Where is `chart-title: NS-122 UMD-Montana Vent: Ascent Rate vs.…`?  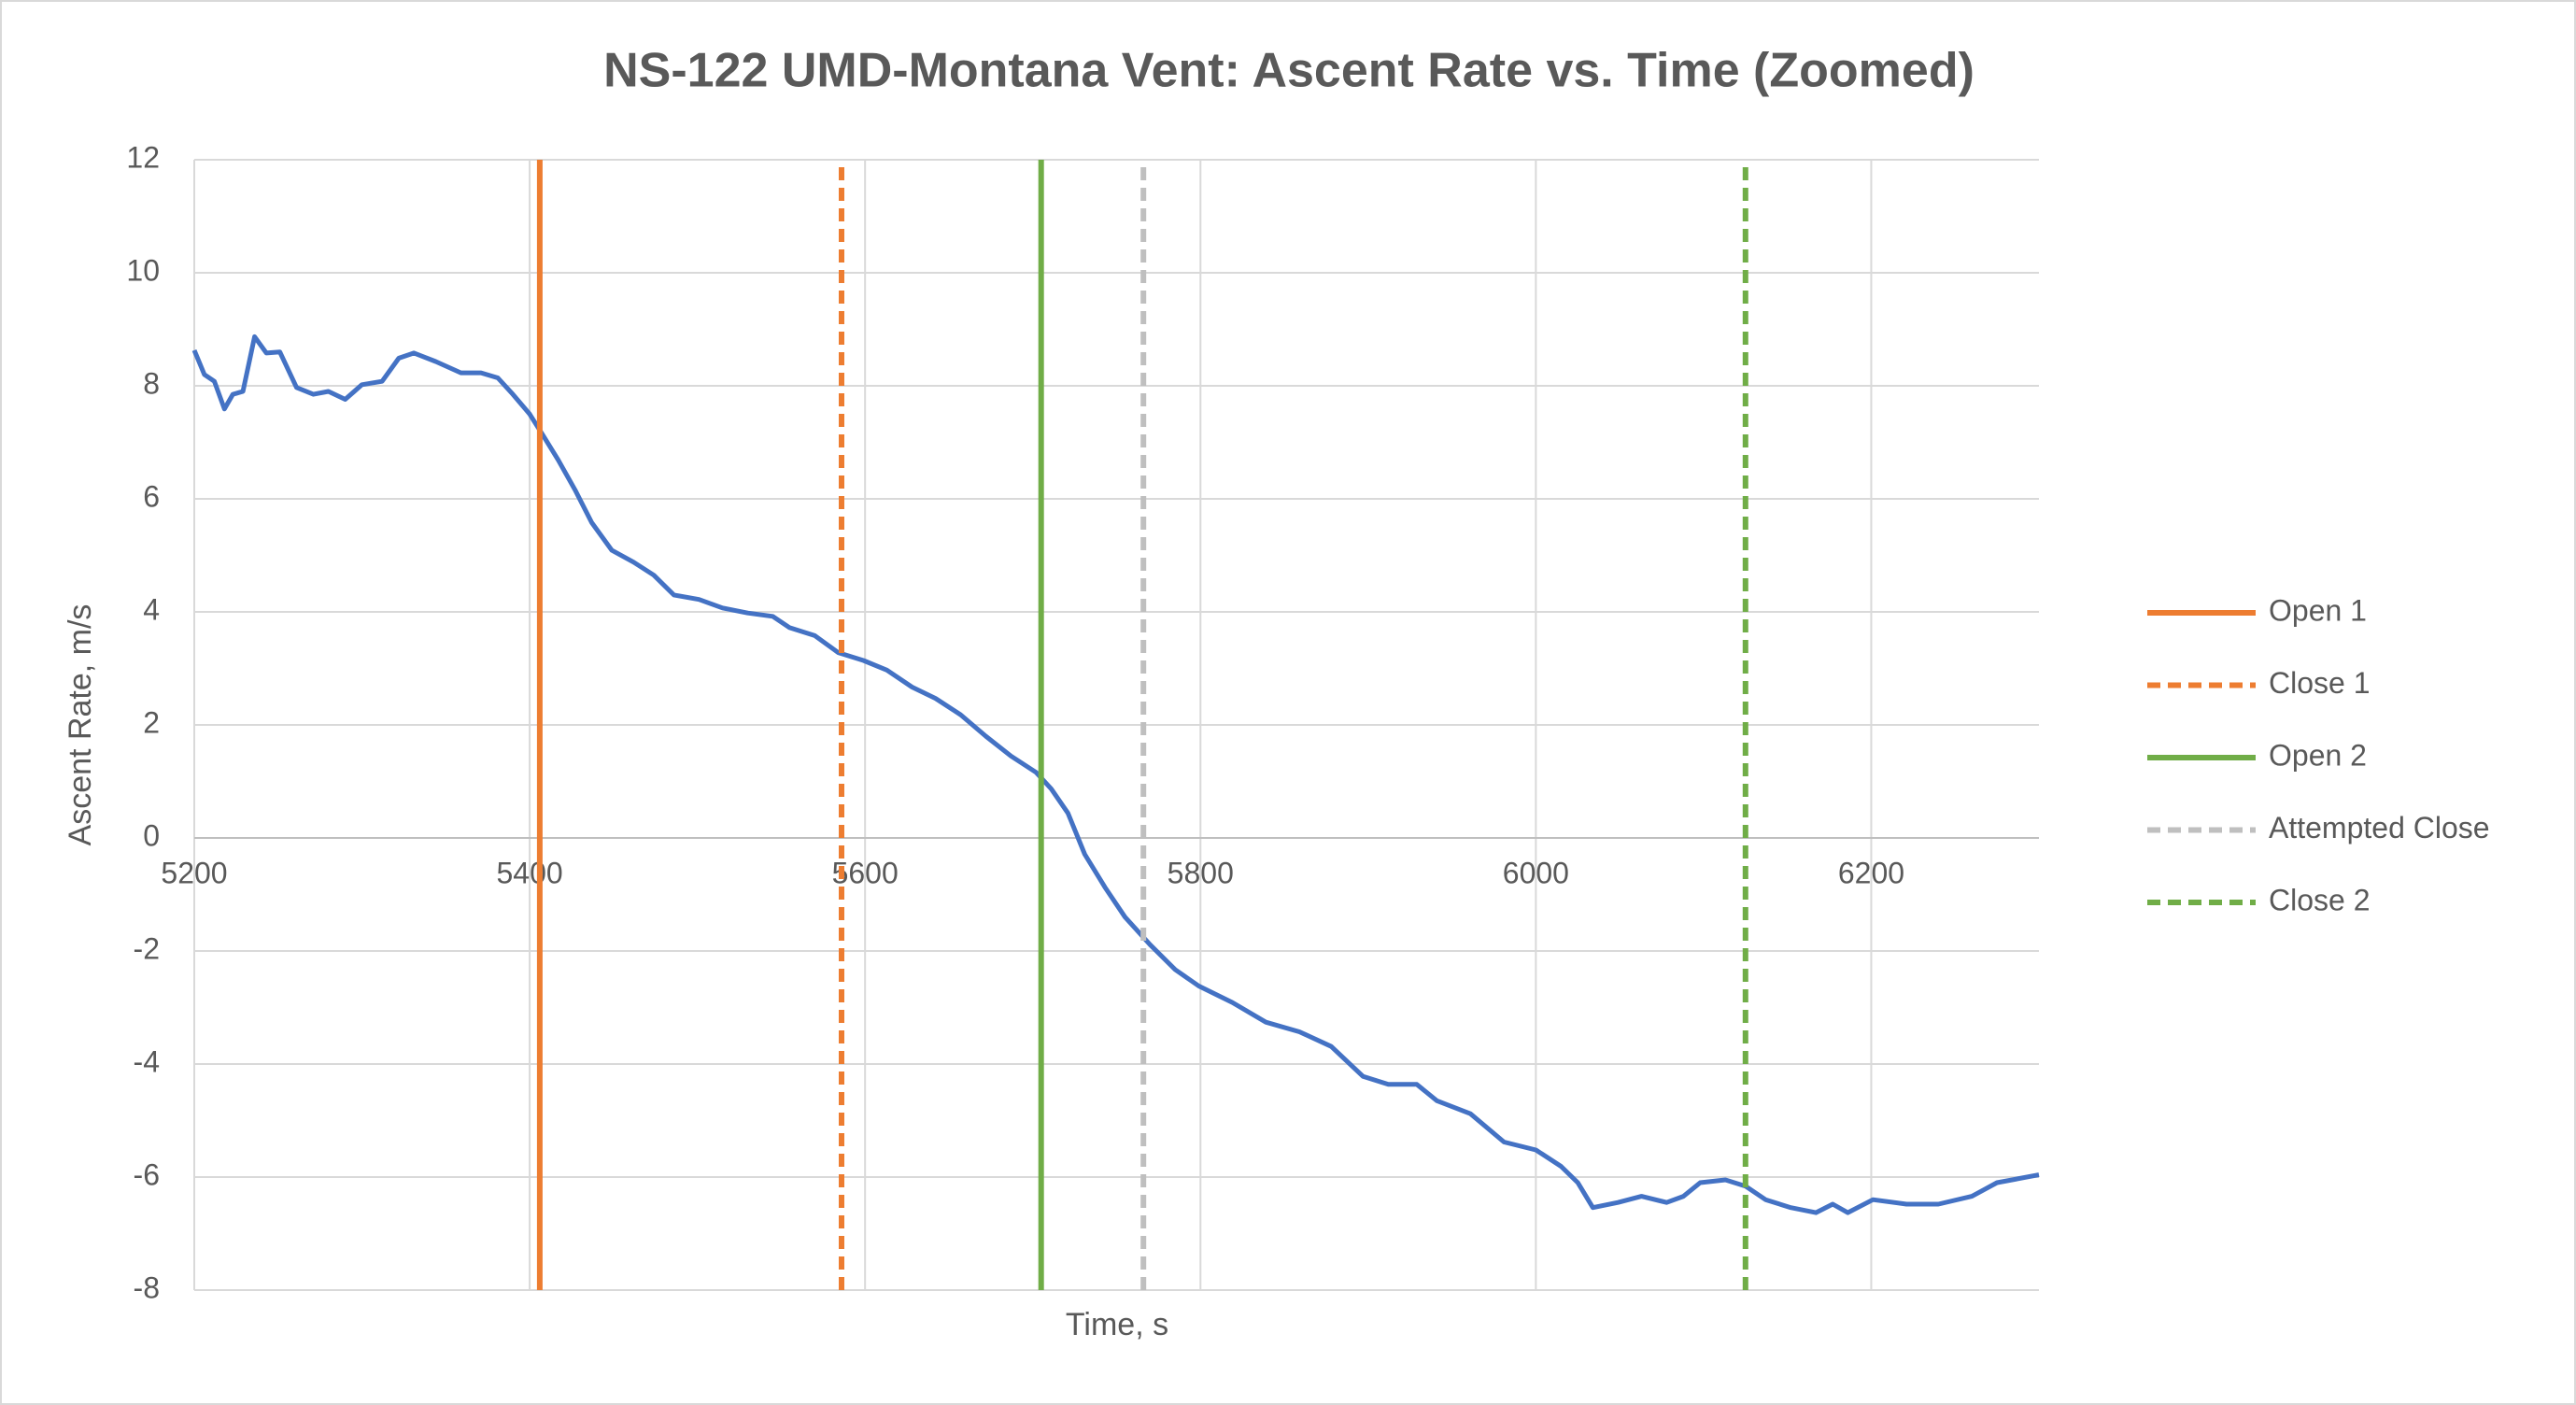
chart-title: NS-122 UMD-Montana Vent: Ascent Rate vs.… is located at coordinates (1288, 71).